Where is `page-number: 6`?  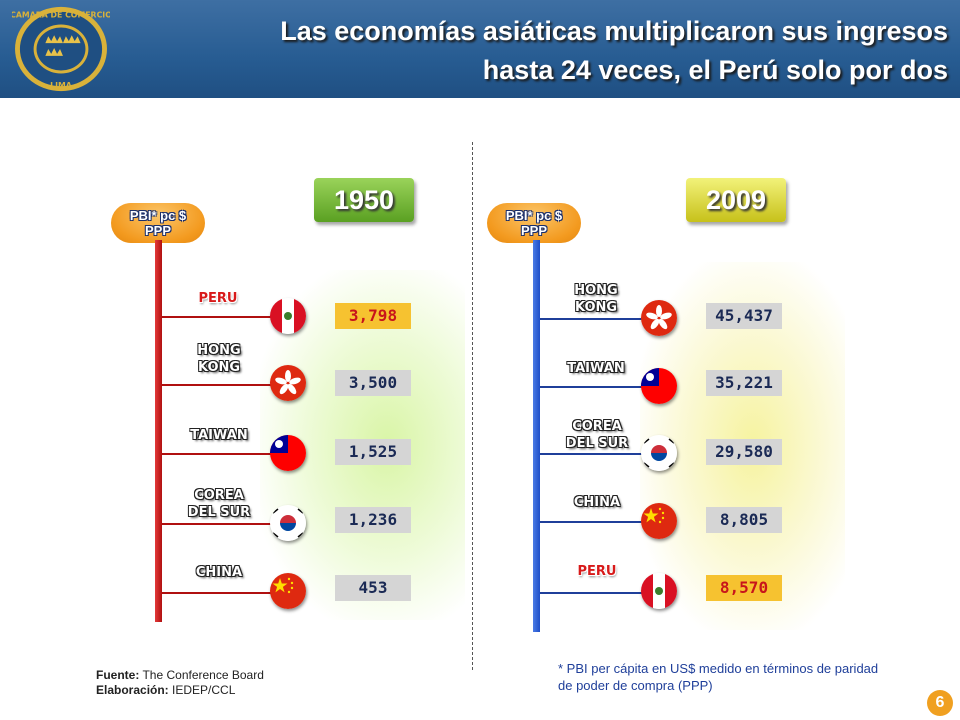
page-number: 6 is located at coordinates (940, 703).